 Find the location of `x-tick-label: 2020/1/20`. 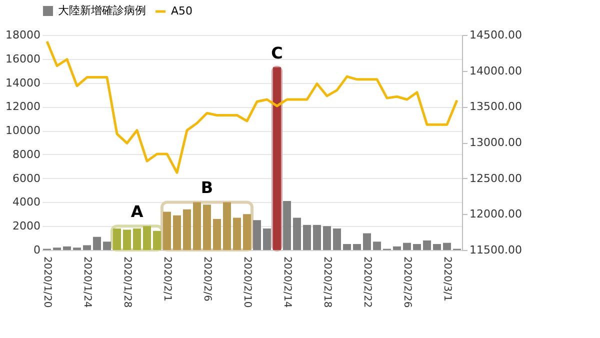

x-tick-label: 2020/1/20 is located at coordinates (47, 282).